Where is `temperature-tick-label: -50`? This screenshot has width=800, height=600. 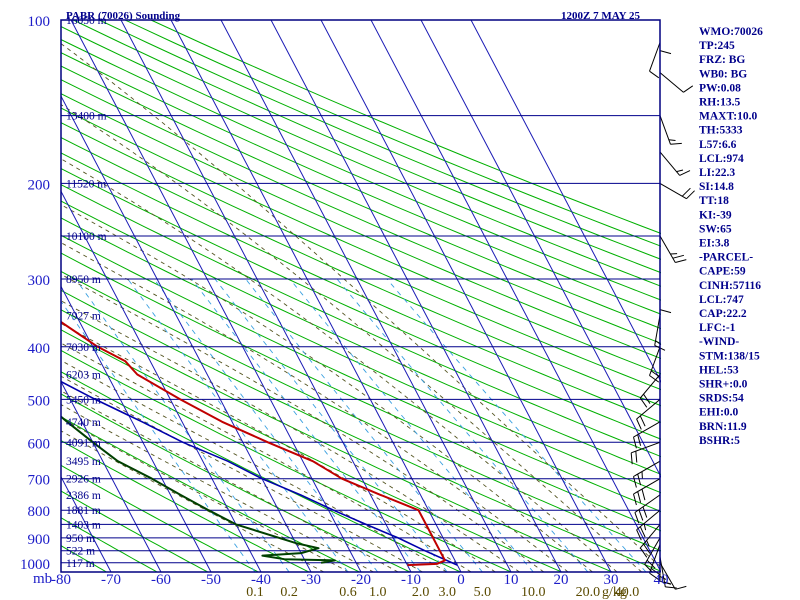 temperature-tick-label: -50 is located at coordinates (211, 580).